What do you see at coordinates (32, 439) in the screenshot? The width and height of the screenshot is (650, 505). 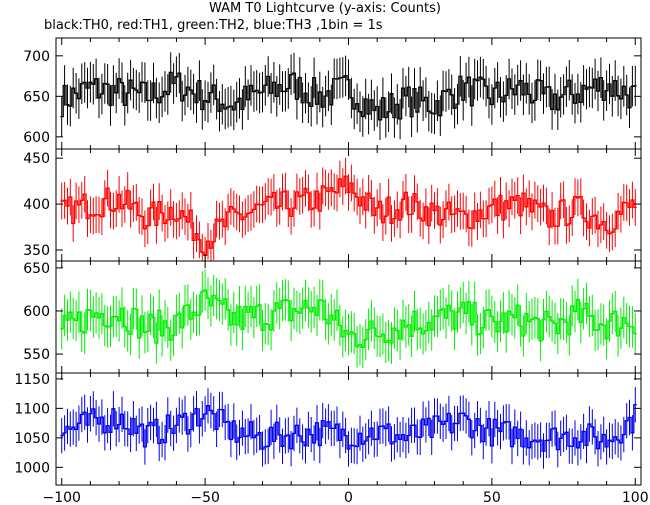 I see `y-tick-label: 1050` at bounding box center [32, 439].